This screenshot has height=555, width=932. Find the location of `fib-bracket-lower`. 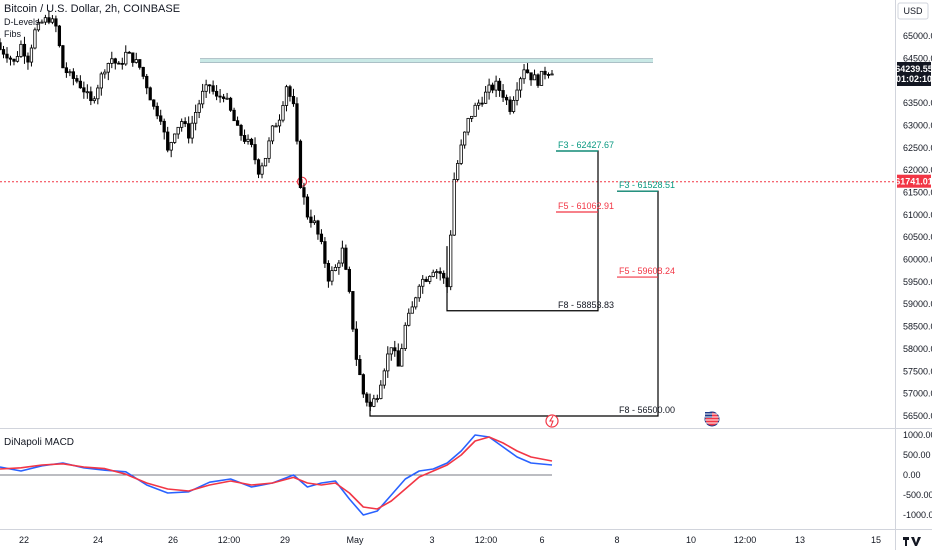

fib-bracket-lower is located at coordinates (514, 303).